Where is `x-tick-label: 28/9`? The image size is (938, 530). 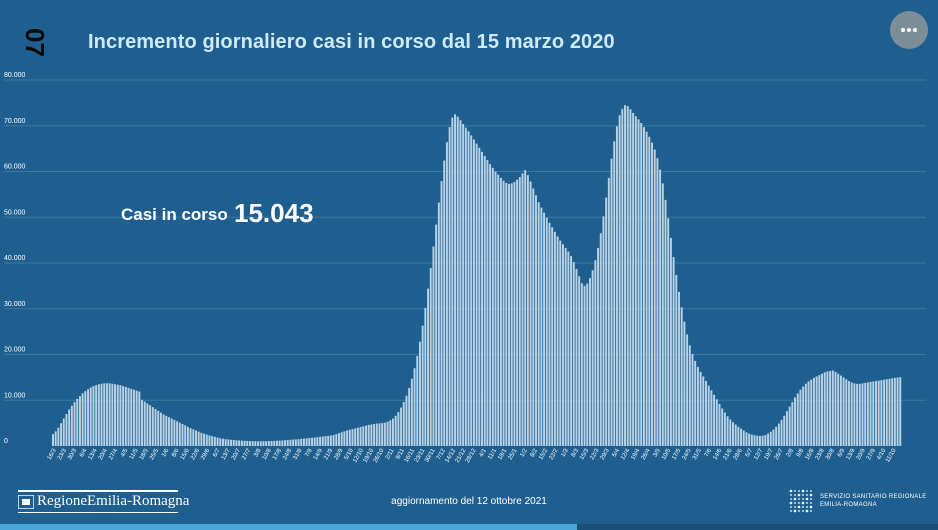 x-tick-label: 28/9 is located at coordinates (338, 454).